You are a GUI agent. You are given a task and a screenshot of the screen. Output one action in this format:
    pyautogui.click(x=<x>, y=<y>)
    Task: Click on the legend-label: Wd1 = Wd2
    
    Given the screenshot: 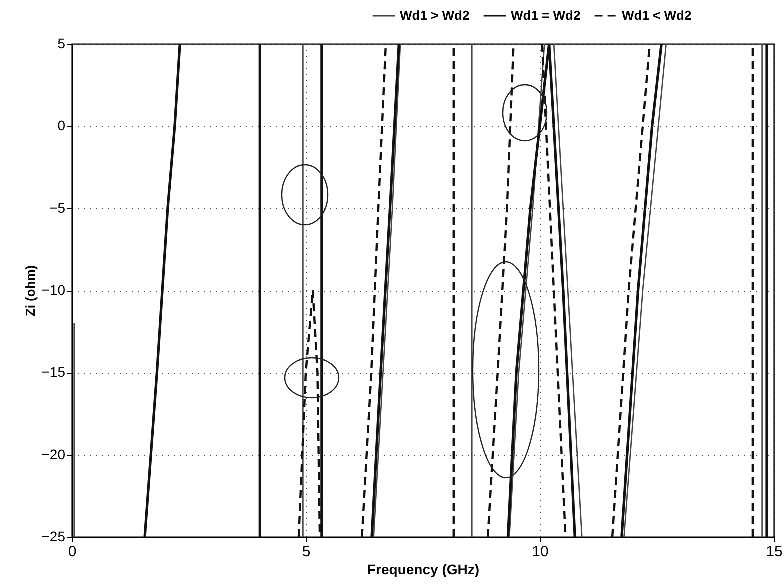 What is the action you would take?
    pyautogui.click(x=546, y=15)
    